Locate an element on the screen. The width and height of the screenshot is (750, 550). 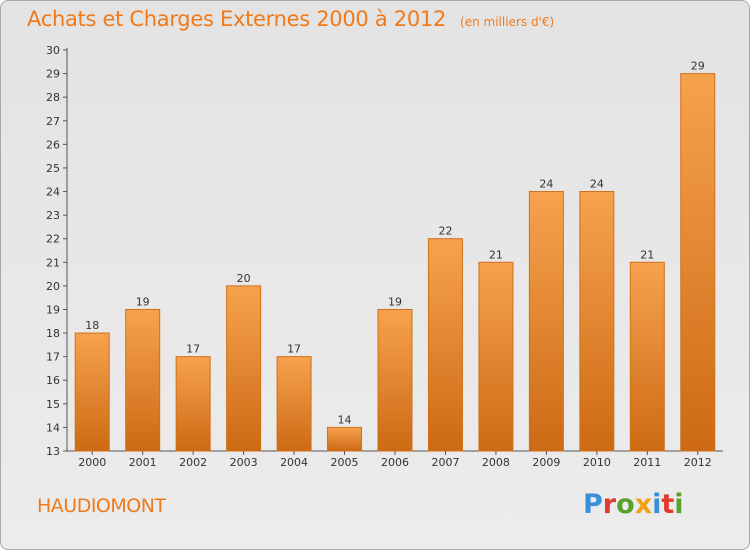
x-tick-label: 2002 is located at coordinates (193, 462).